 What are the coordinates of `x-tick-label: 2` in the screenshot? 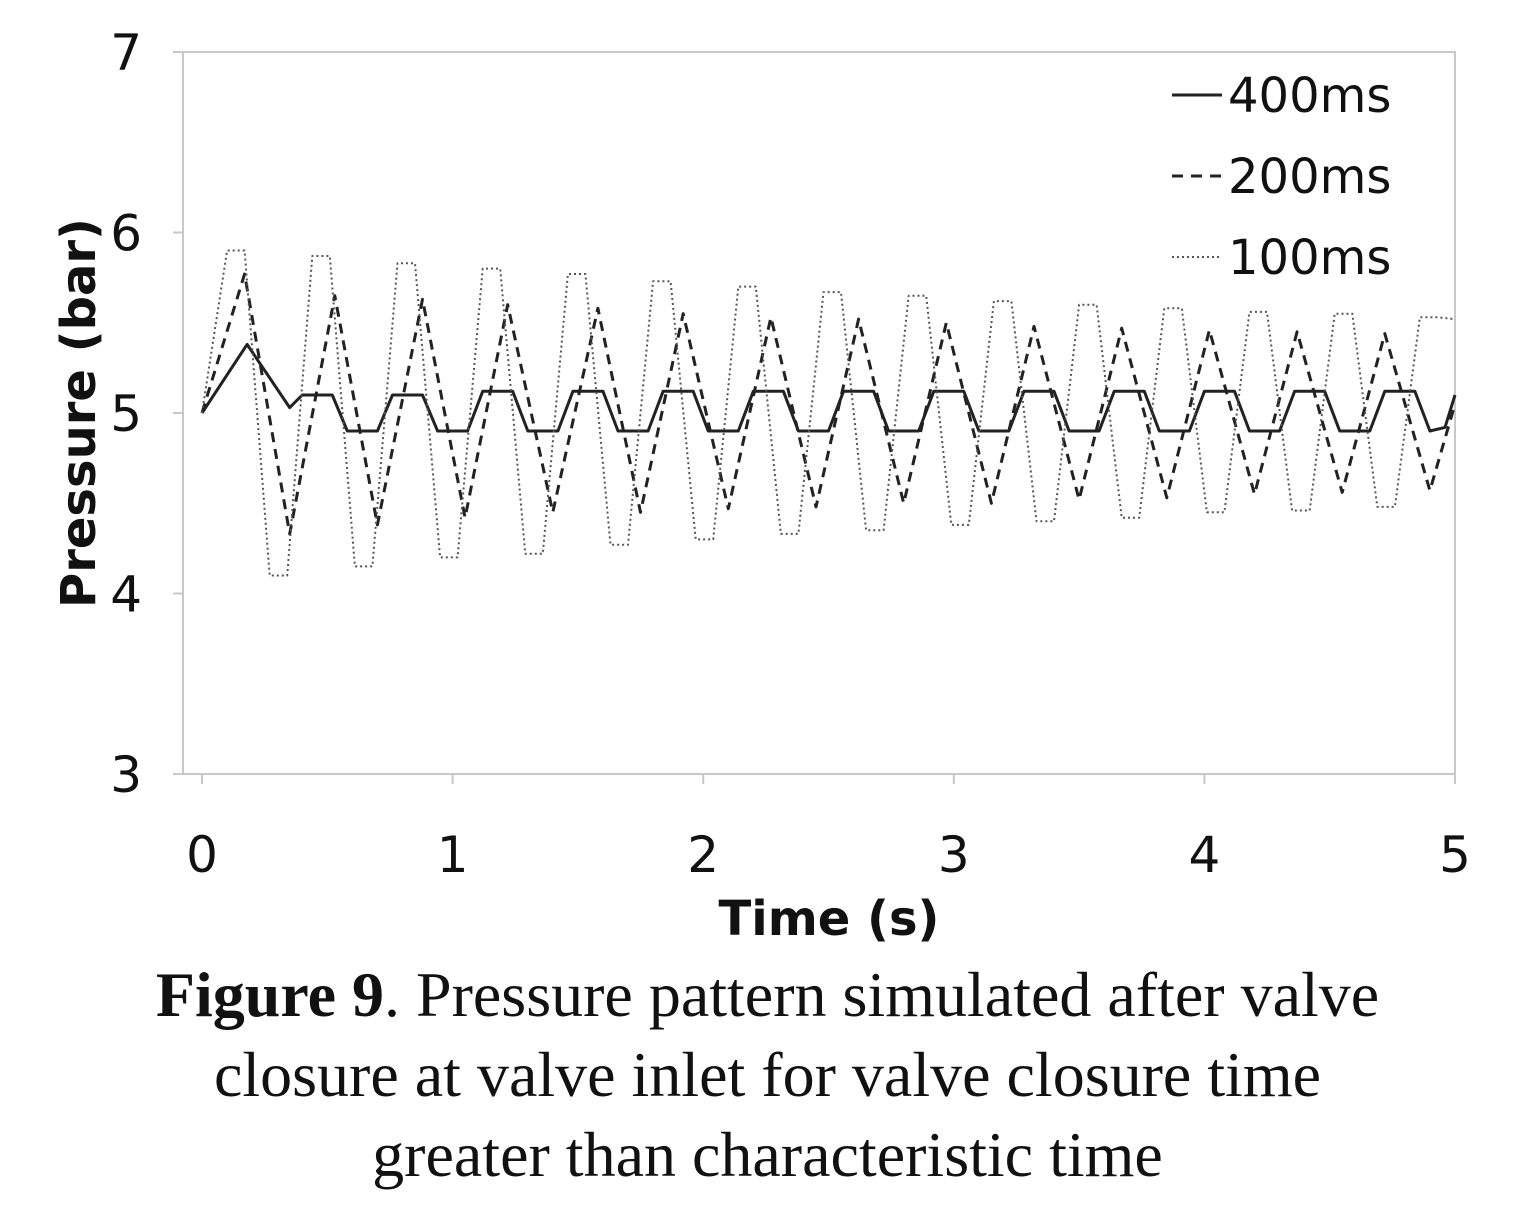 It's located at (703, 855).